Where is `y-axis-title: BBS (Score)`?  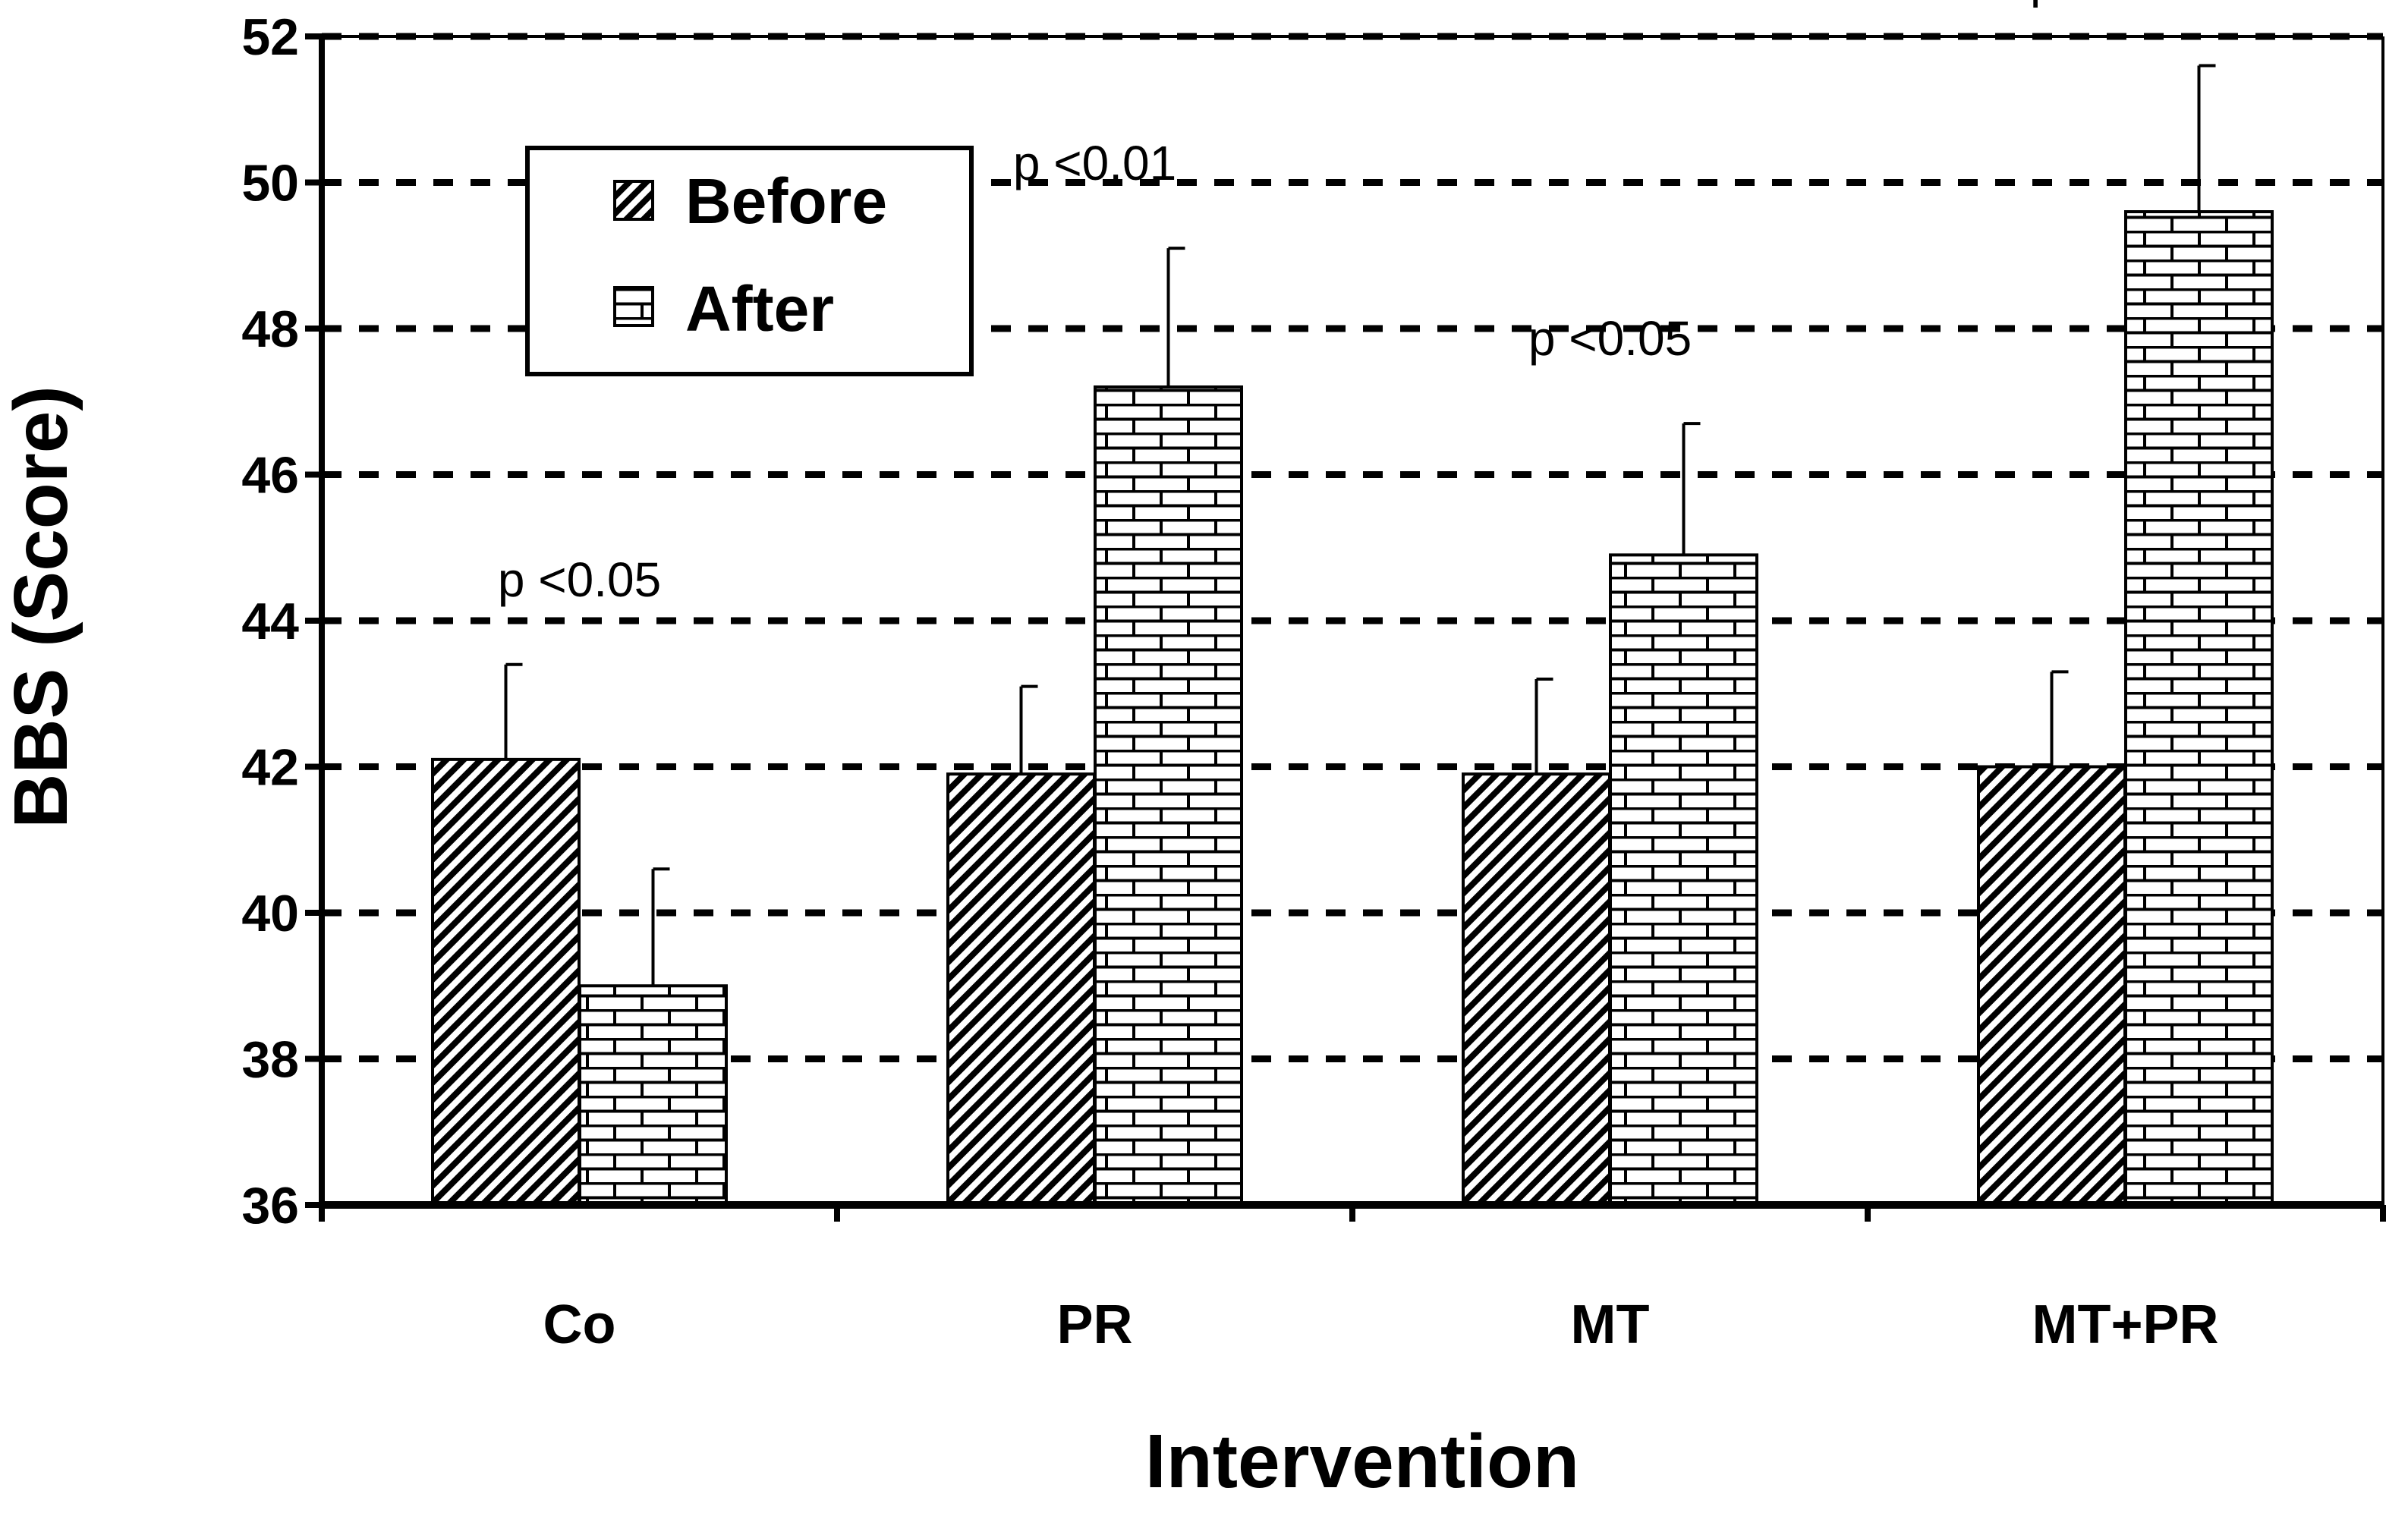 y-axis-title: BBS (Score) is located at coordinates (41, 606).